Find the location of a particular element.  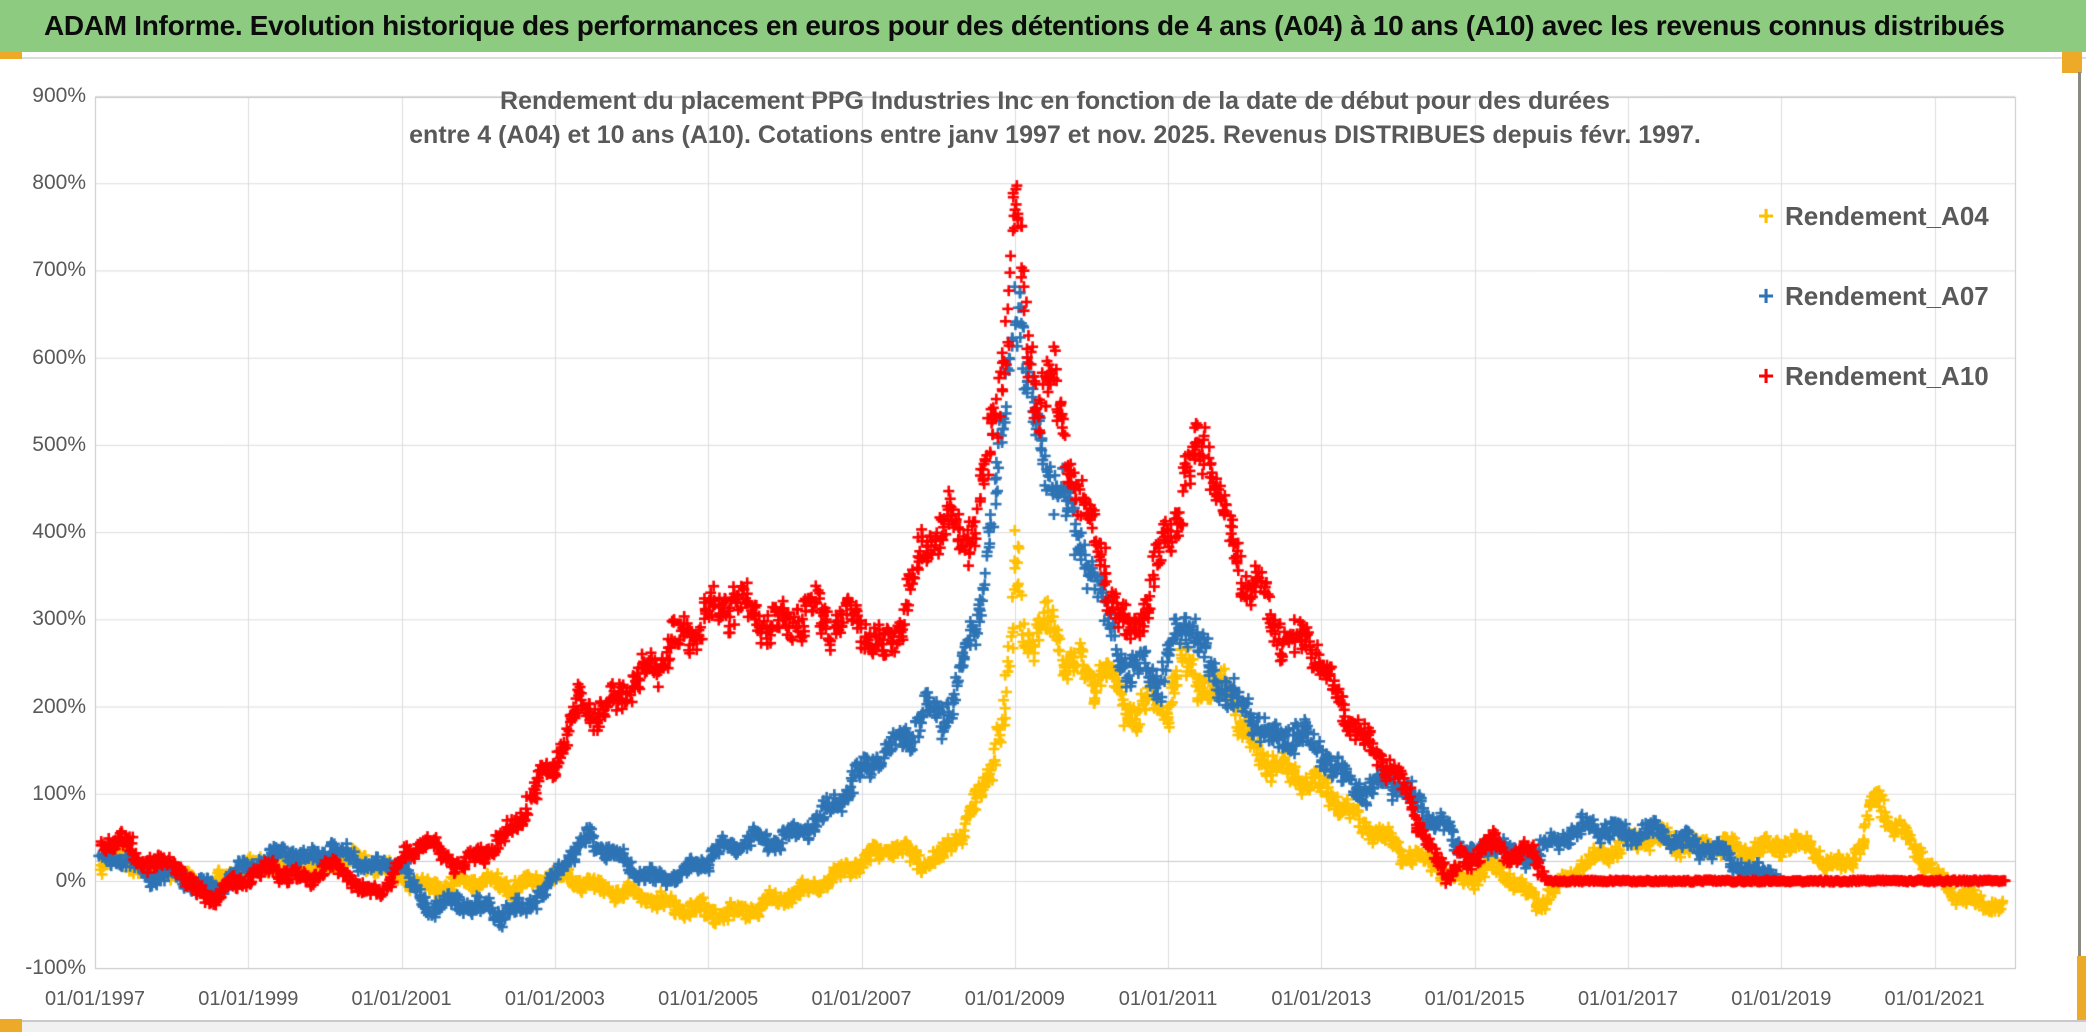

y-axis-tick-label: 600% is located at coordinates (59, 357).